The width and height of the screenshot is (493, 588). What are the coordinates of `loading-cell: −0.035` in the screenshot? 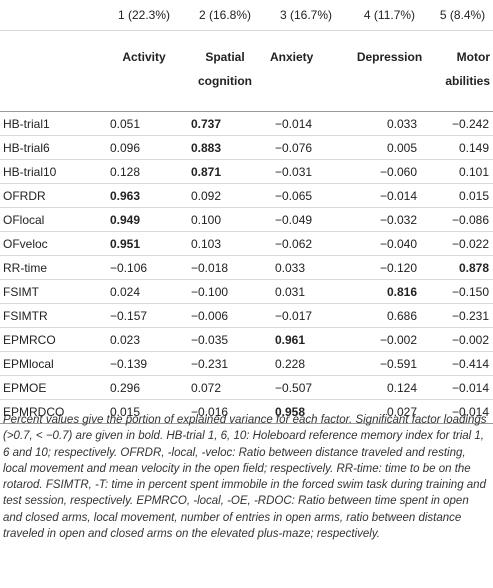 It's located at (225, 339).